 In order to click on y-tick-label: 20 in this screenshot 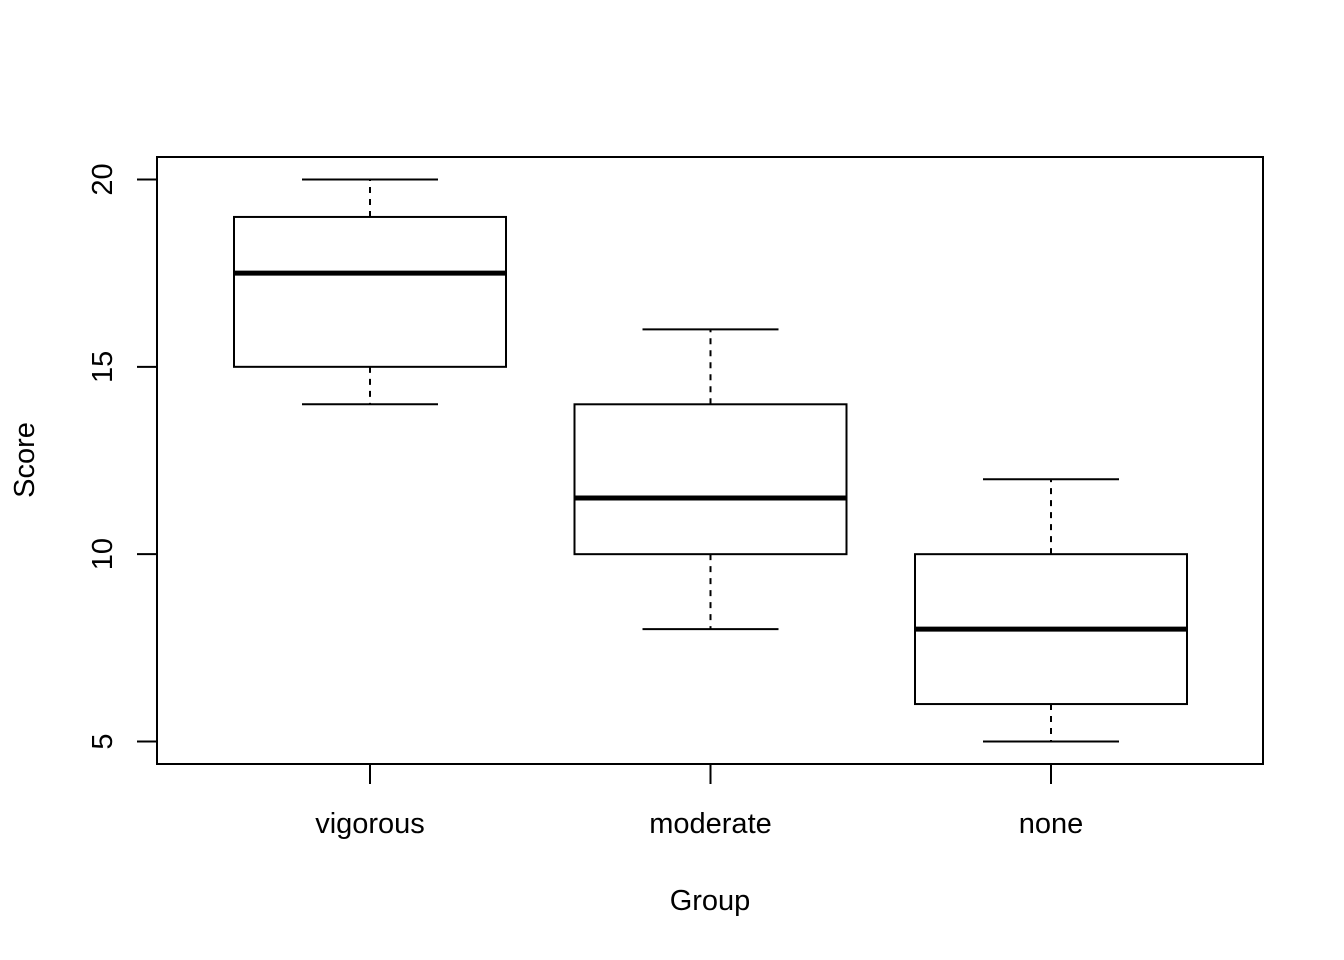, I will do `click(103, 179)`.